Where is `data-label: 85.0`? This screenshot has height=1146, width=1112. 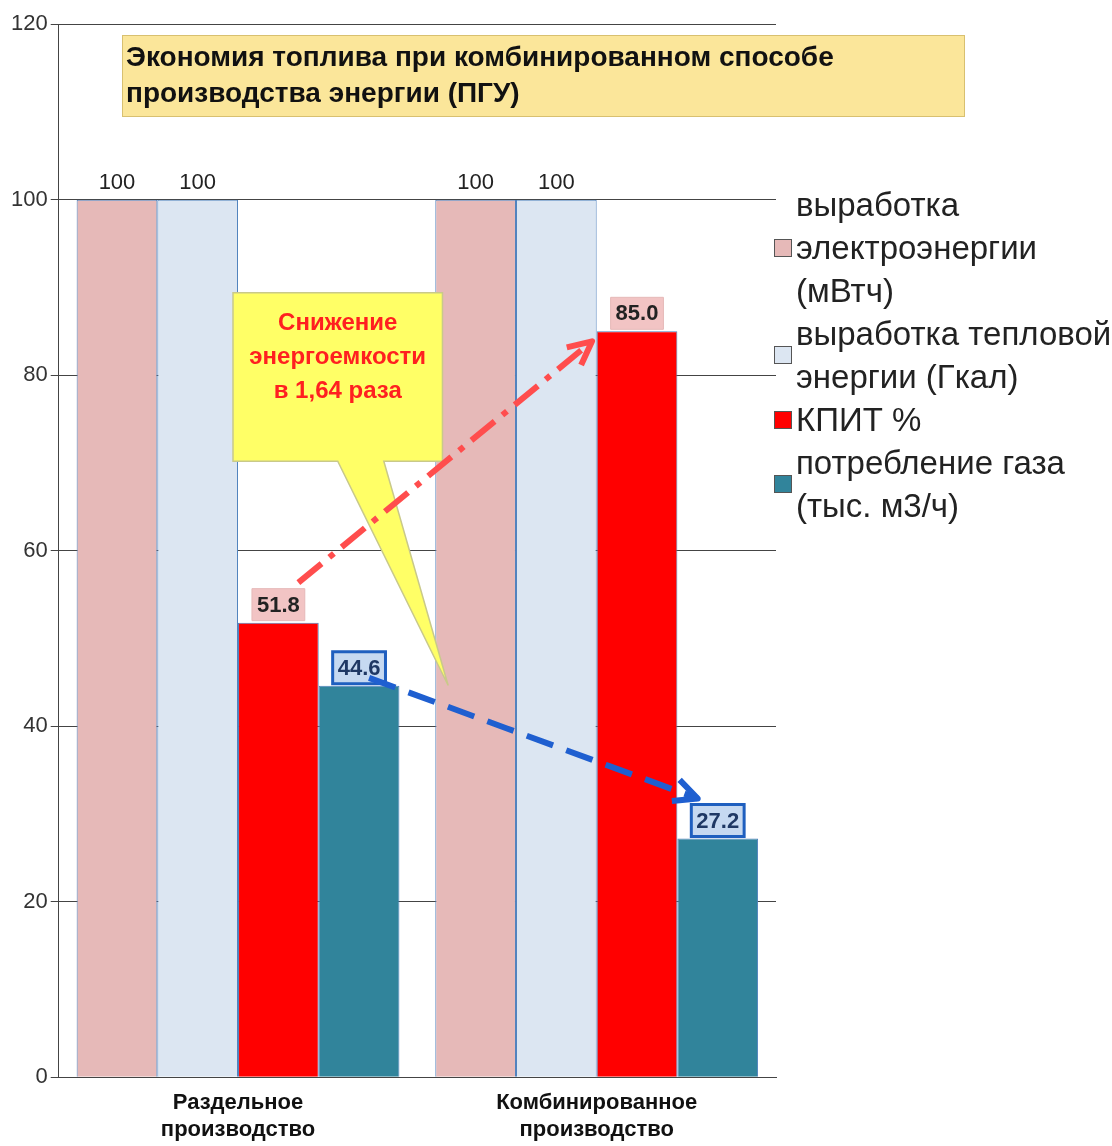 data-label: 85.0 is located at coordinates (637, 313).